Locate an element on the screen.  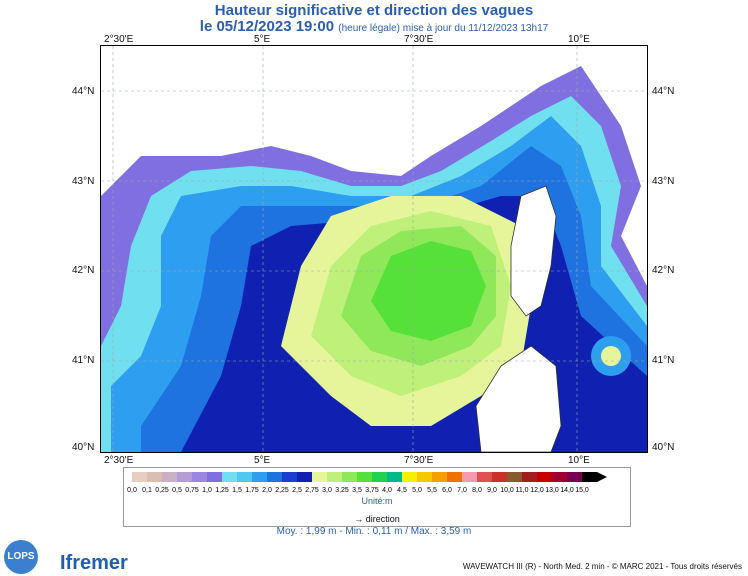
legend-label: 1,5 is located at coordinates (237, 490).